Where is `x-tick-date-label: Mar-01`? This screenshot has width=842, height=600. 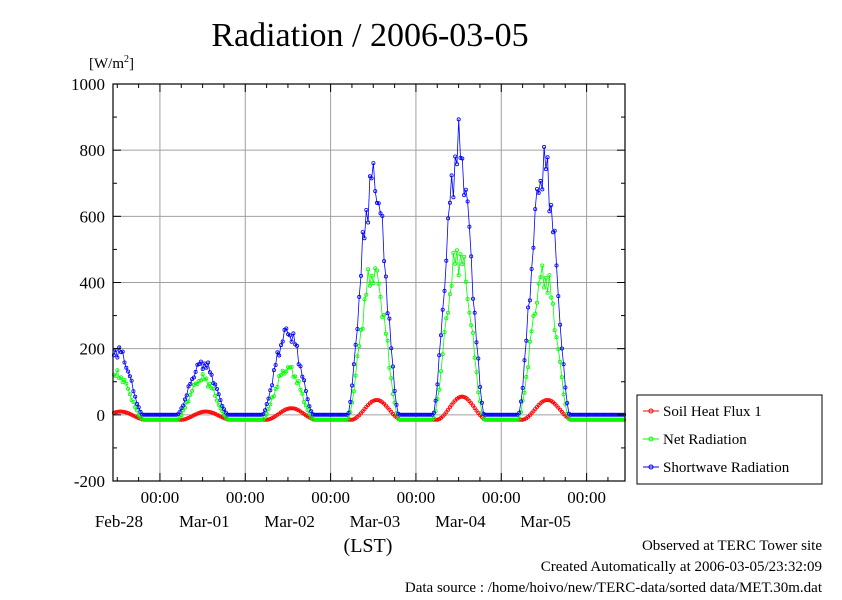
x-tick-date-label: Mar-01 is located at coordinates (204, 521).